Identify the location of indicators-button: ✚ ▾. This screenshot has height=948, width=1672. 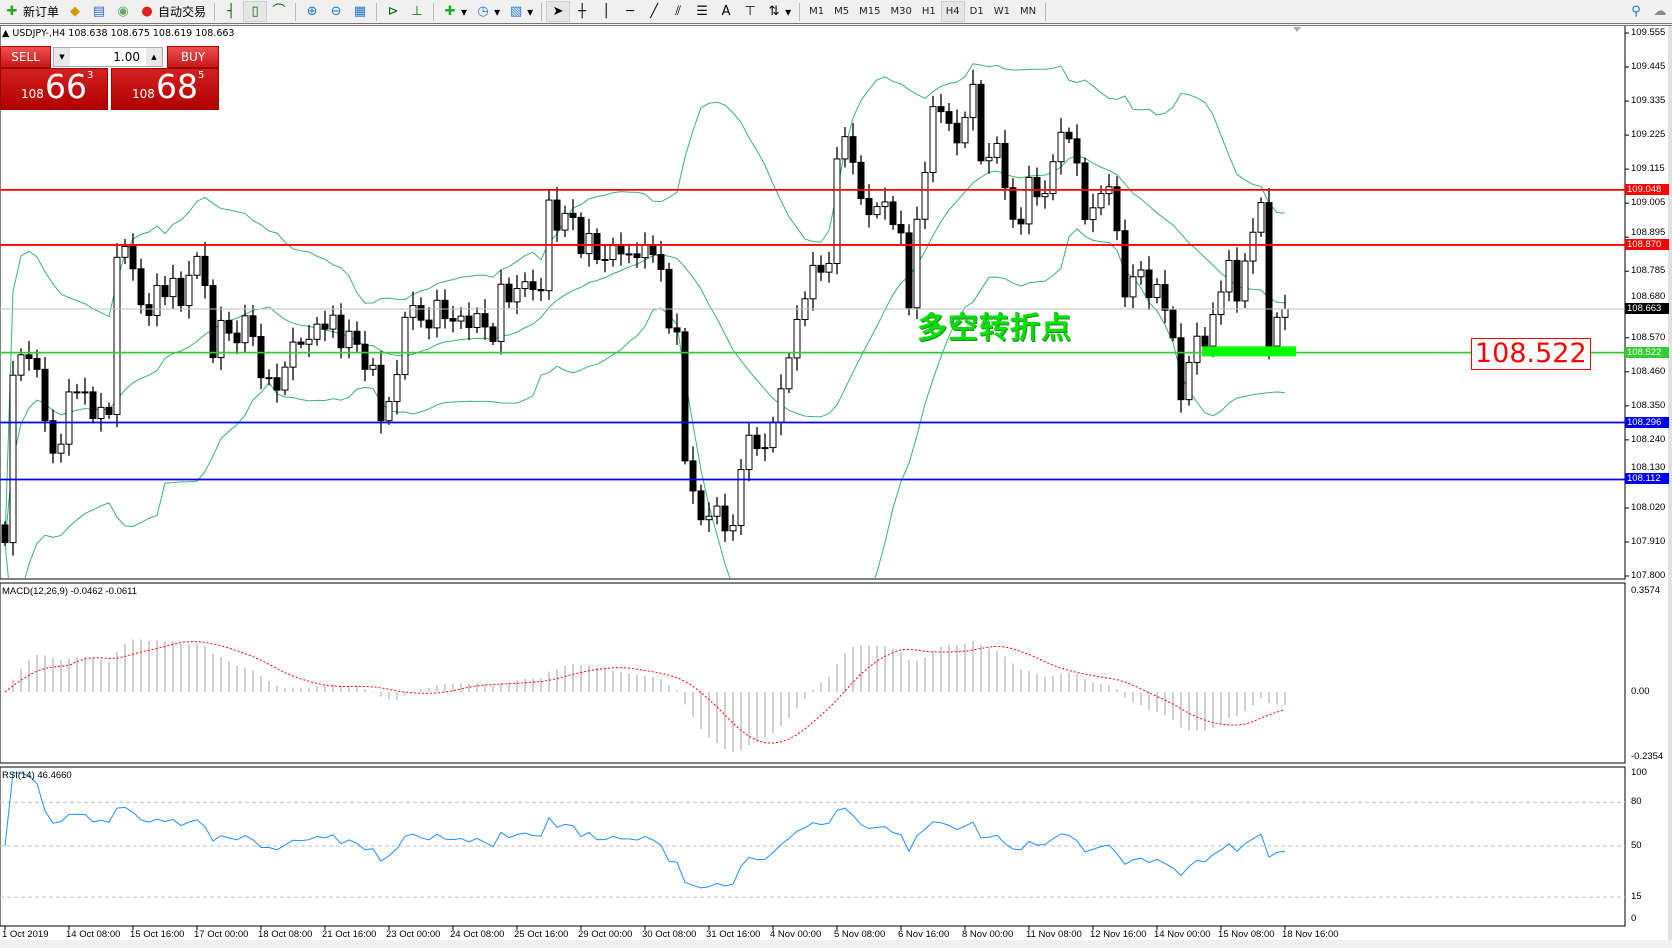
(454, 11).